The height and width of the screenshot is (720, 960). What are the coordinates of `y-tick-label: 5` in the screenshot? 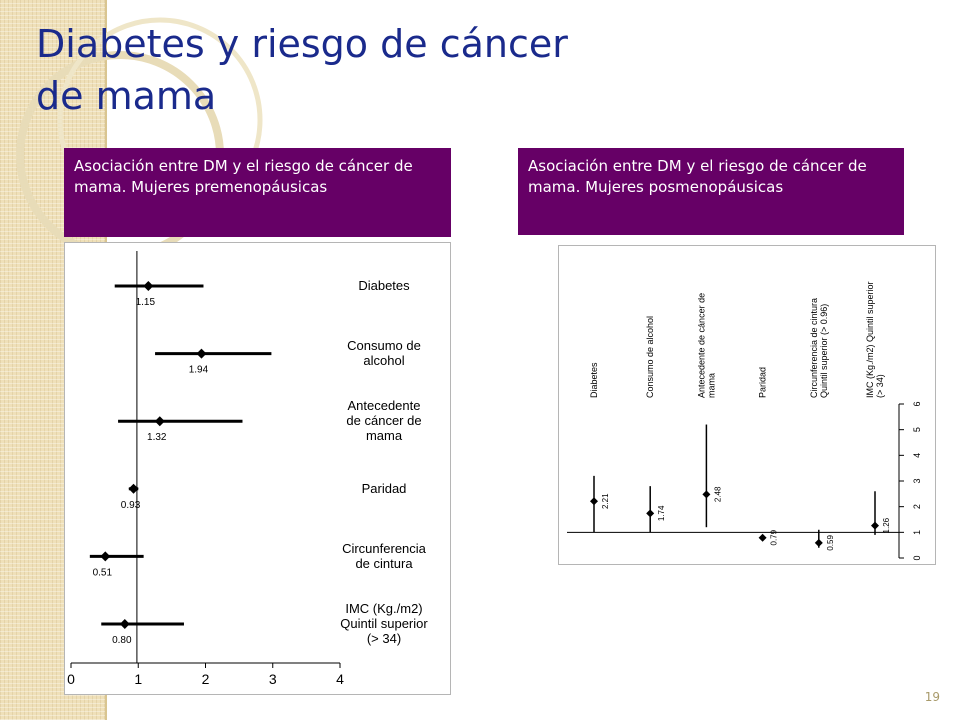 It's located at (917, 429).